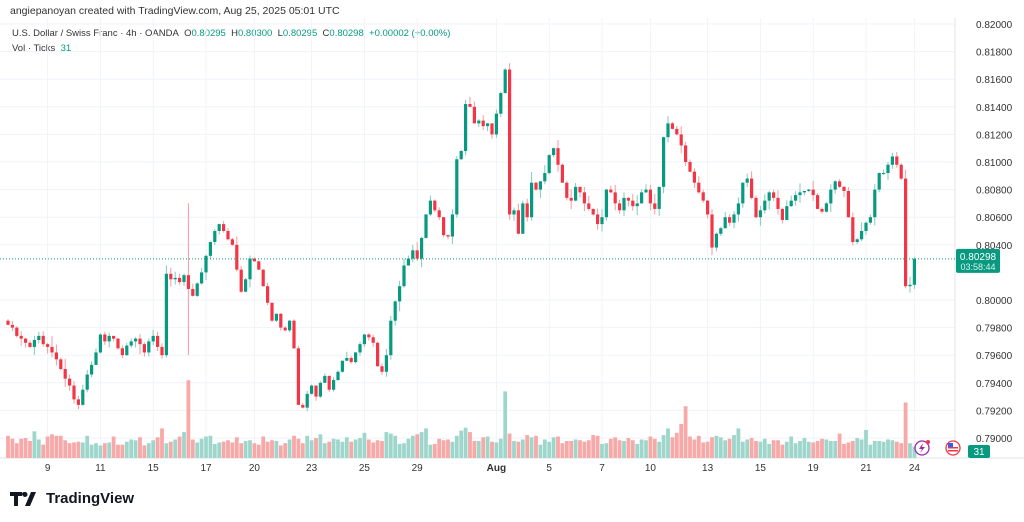 This screenshot has height=522, width=1024. What do you see at coordinates (206, 468) in the screenshot?
I see `time-tick-label: 17` at bounding box center [206, 468].